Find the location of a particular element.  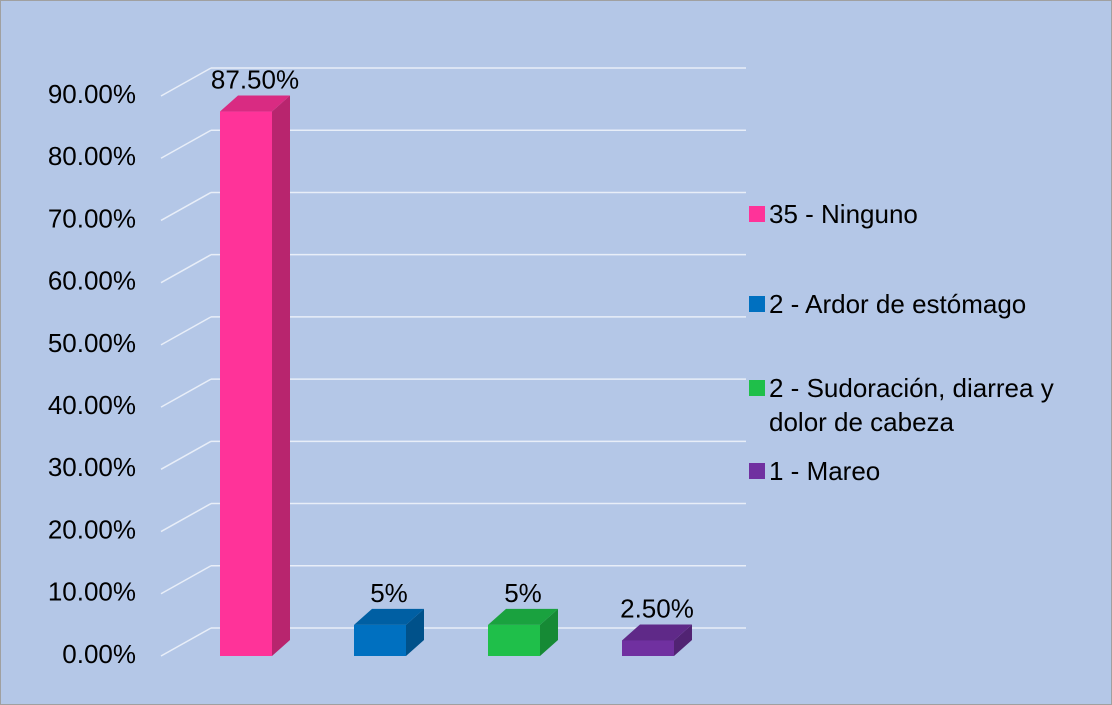

legend-item: 1 - Mareo is located at coordinates (926, 471).